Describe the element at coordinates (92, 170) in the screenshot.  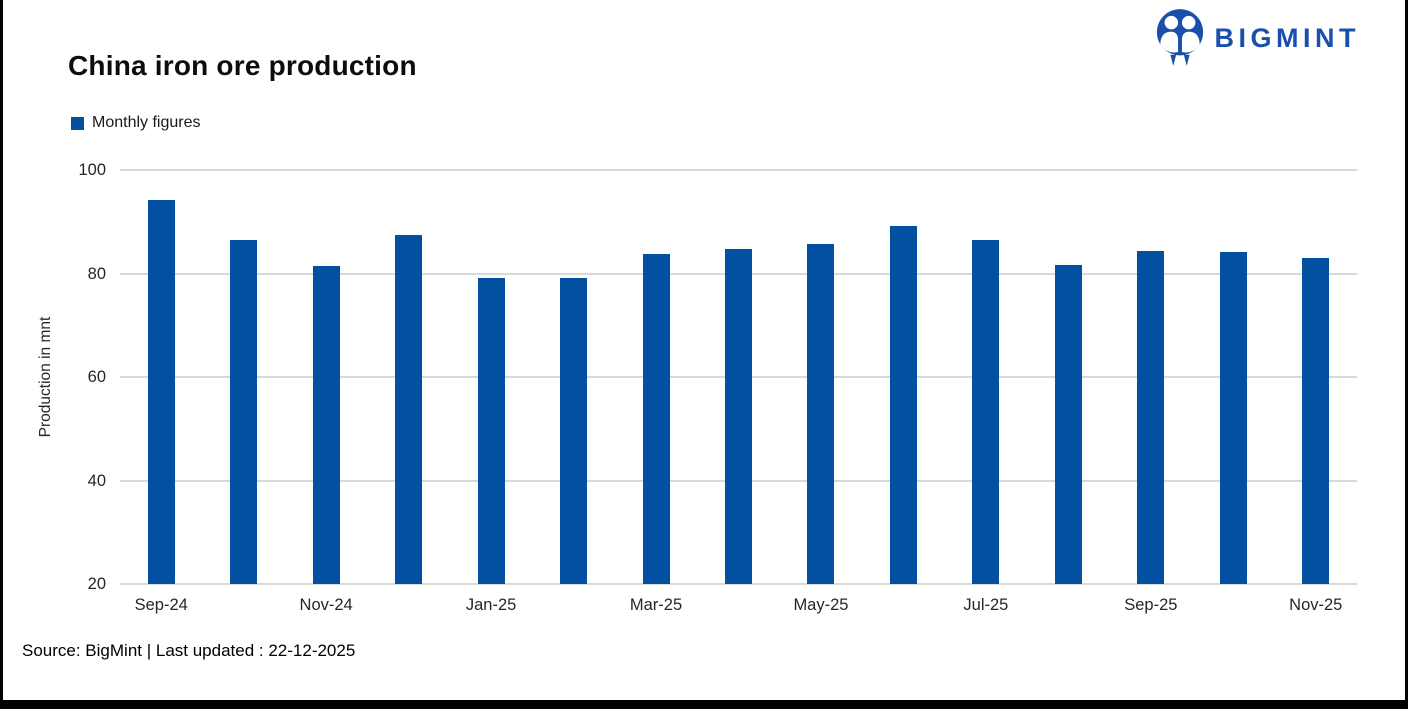
I see `y-tick-label-100: 100` at that location.